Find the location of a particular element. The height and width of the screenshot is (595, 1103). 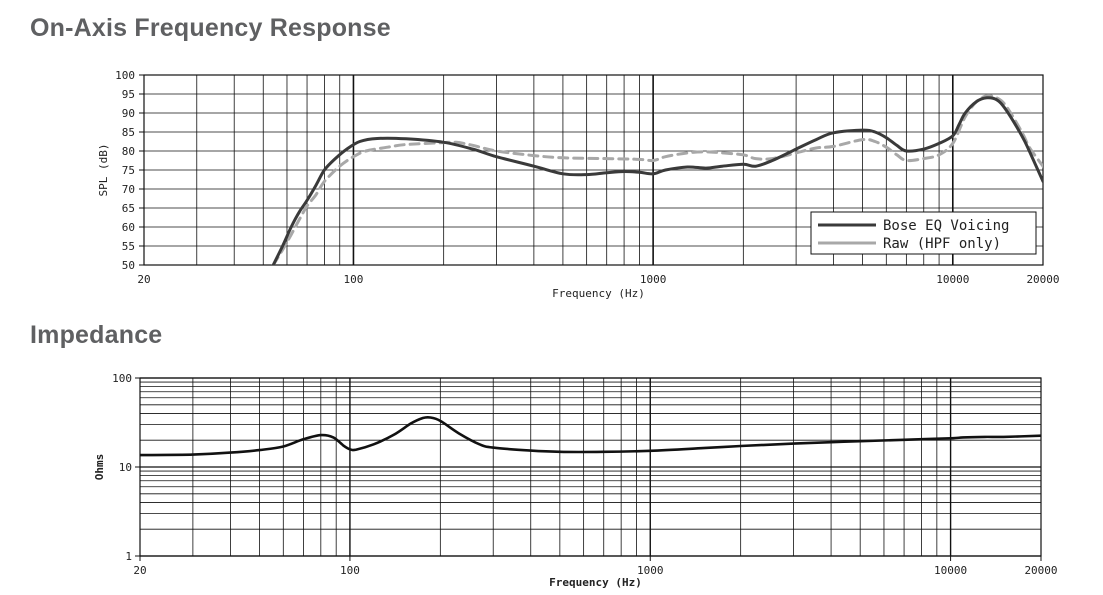

y-tick-label: 85 is located at coordinates (128, 132).